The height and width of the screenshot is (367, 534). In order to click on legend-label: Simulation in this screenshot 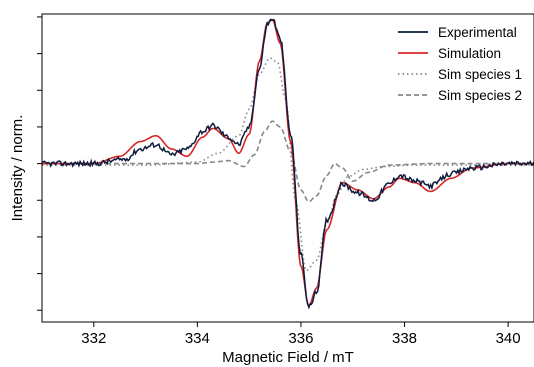, I will do `click(469, 53)`.